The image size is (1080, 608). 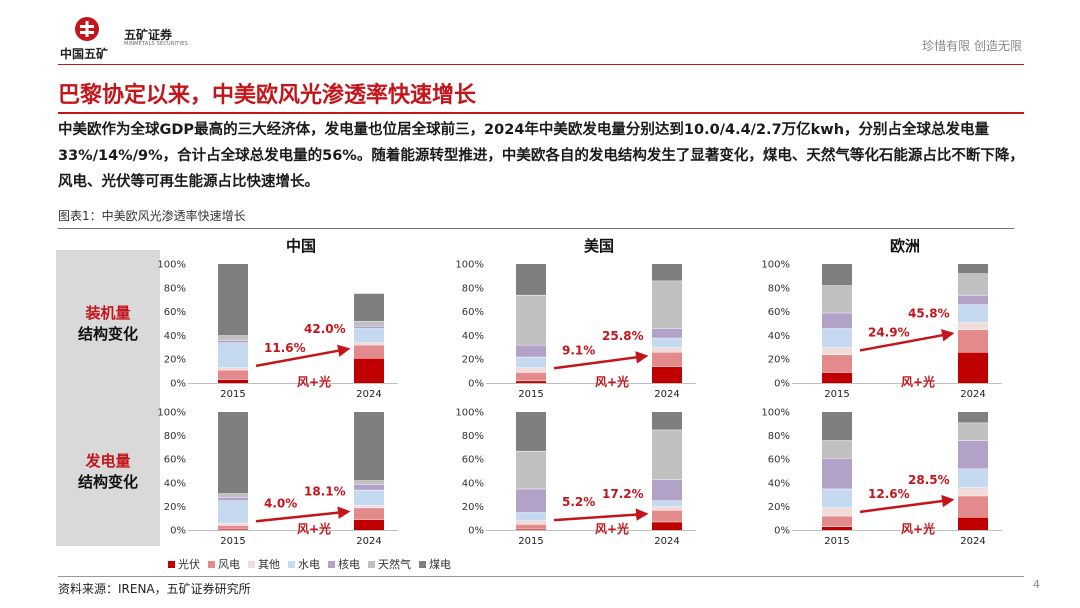 I want to click on legend-label: 光伏, so click(x=189, y=564).